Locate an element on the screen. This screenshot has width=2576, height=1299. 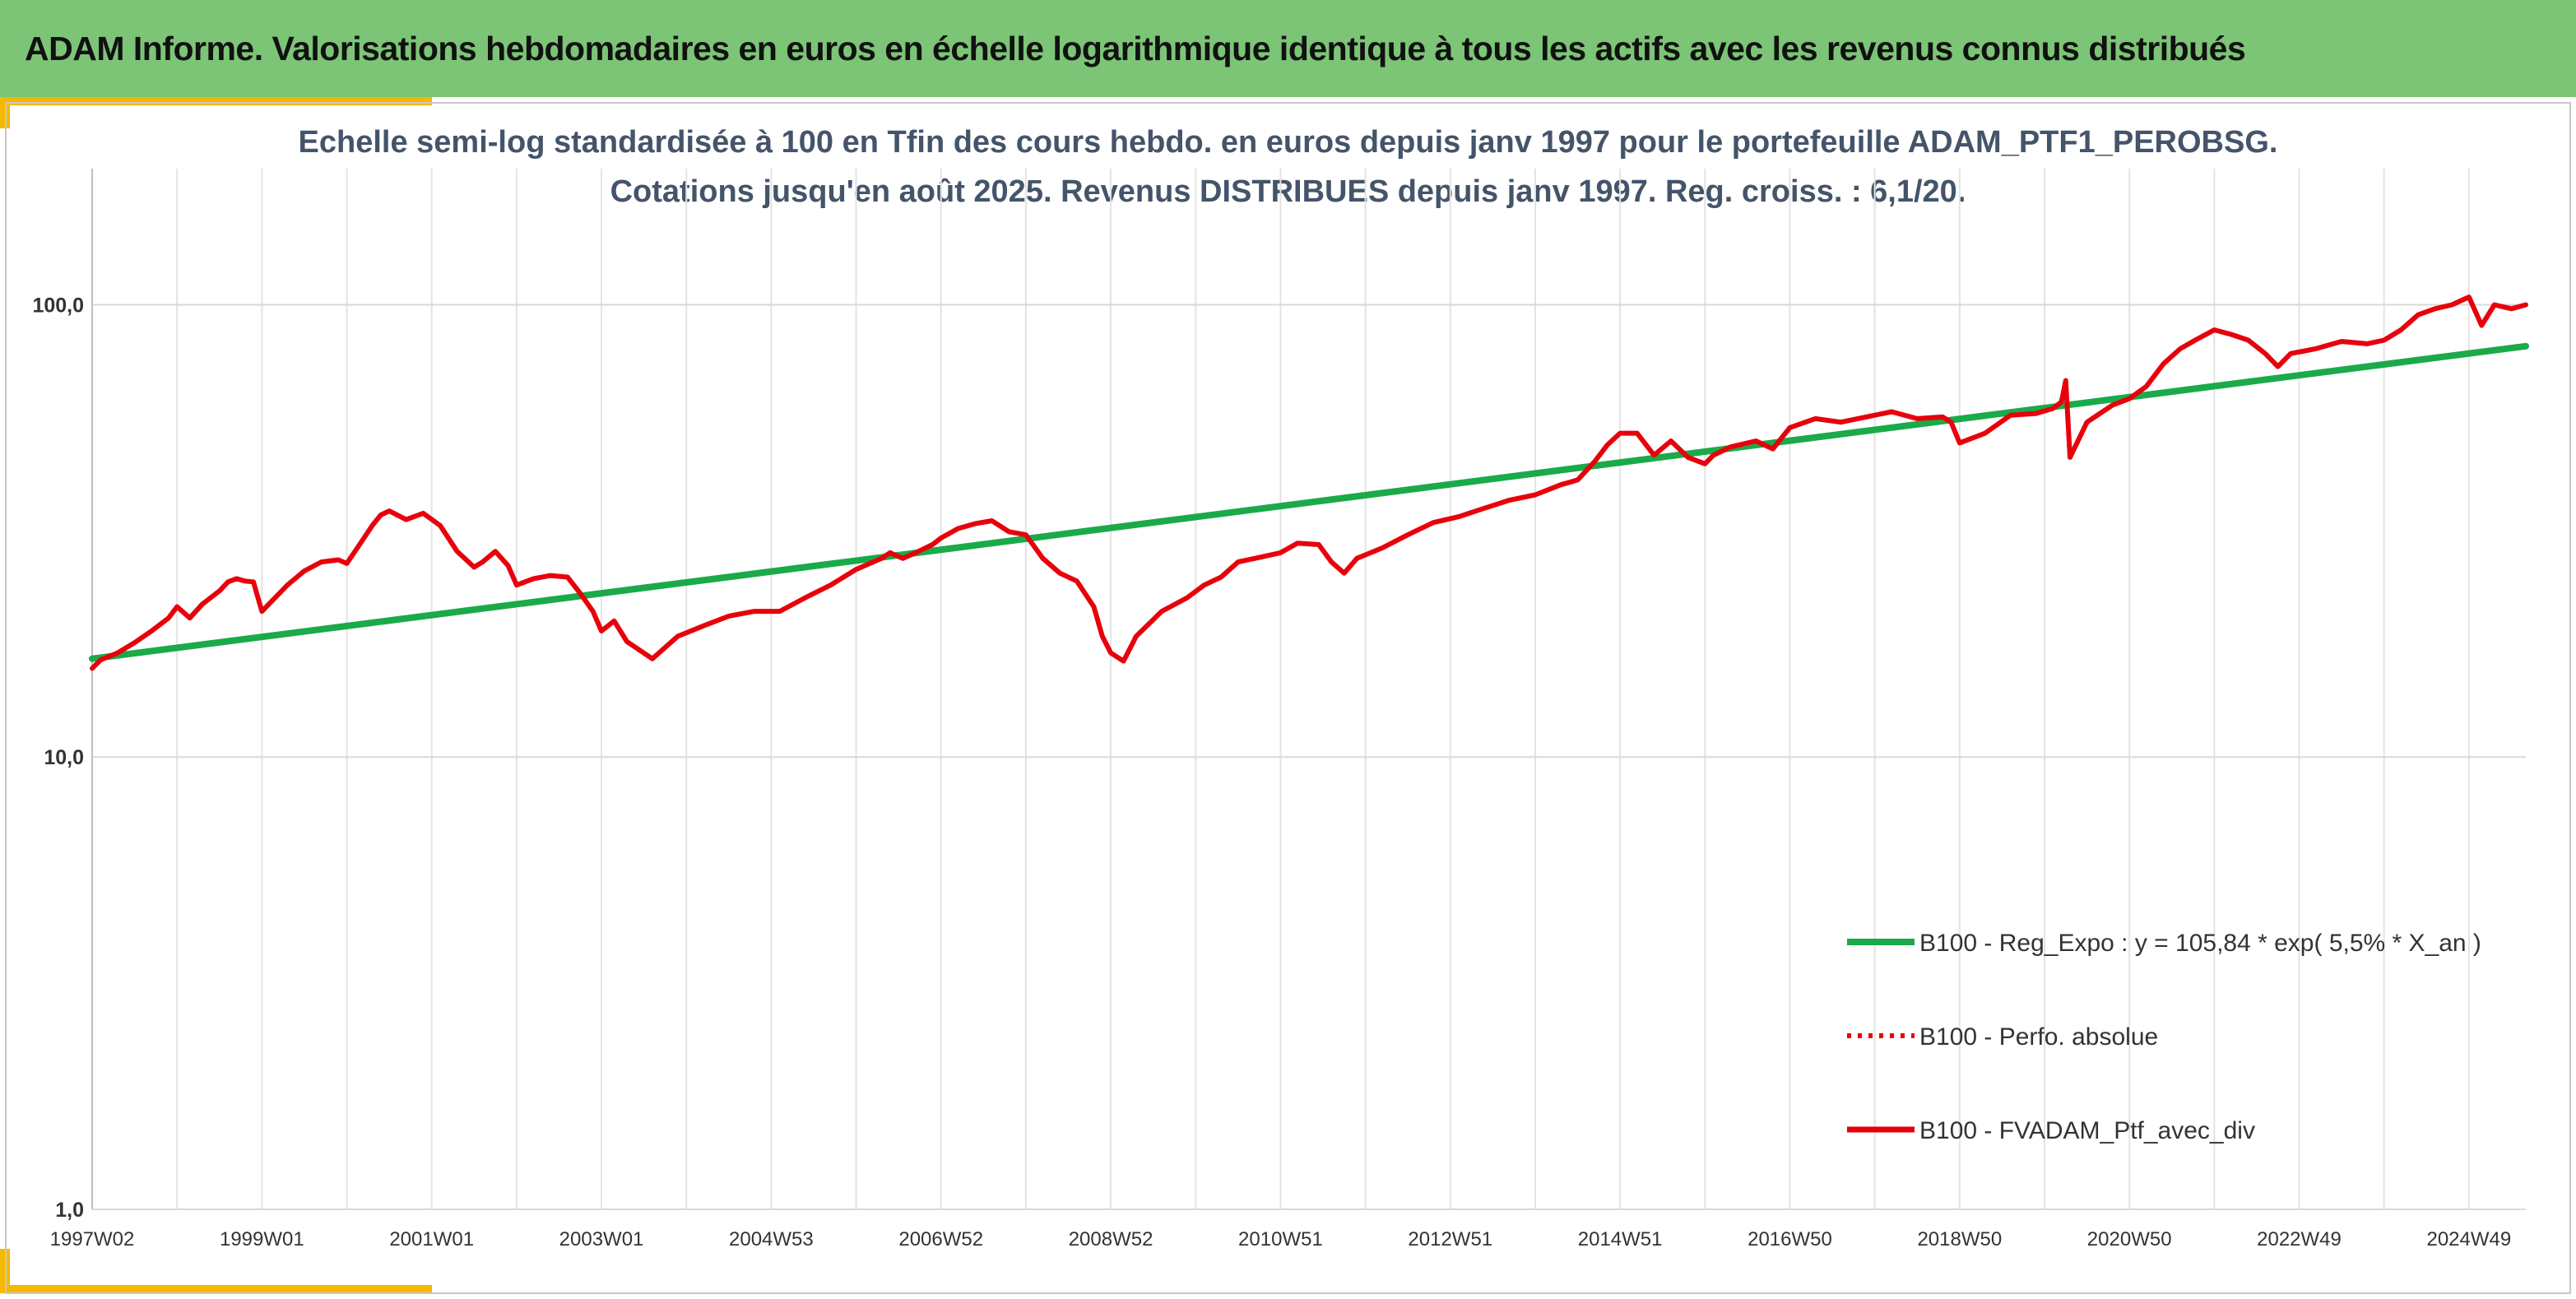
x-tick-label: 2006W52 is located at coordinates (940, 1239).